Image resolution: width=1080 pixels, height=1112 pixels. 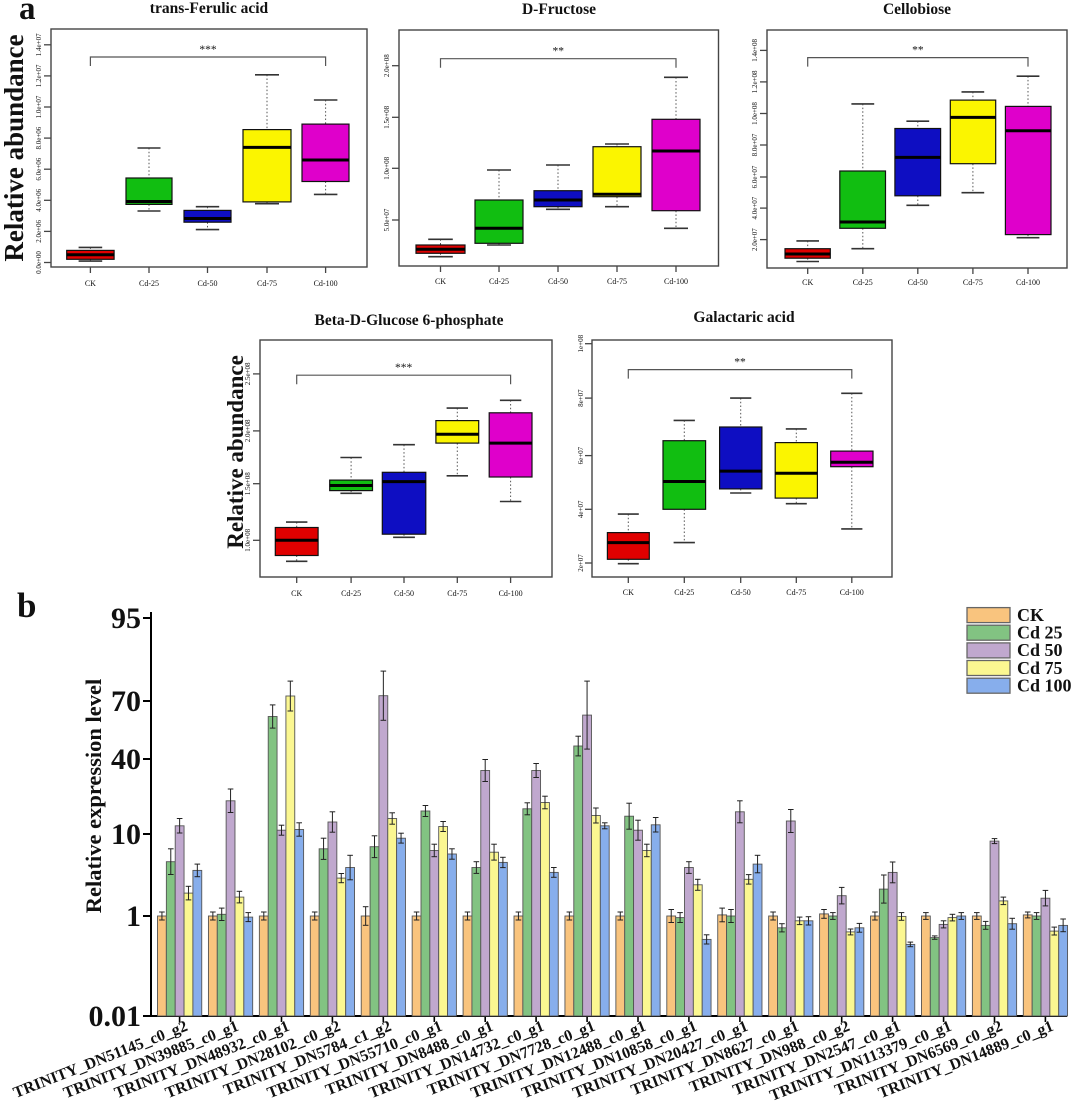 I want to click on svg-text: Cd 100, so click(x=1044, y=685).